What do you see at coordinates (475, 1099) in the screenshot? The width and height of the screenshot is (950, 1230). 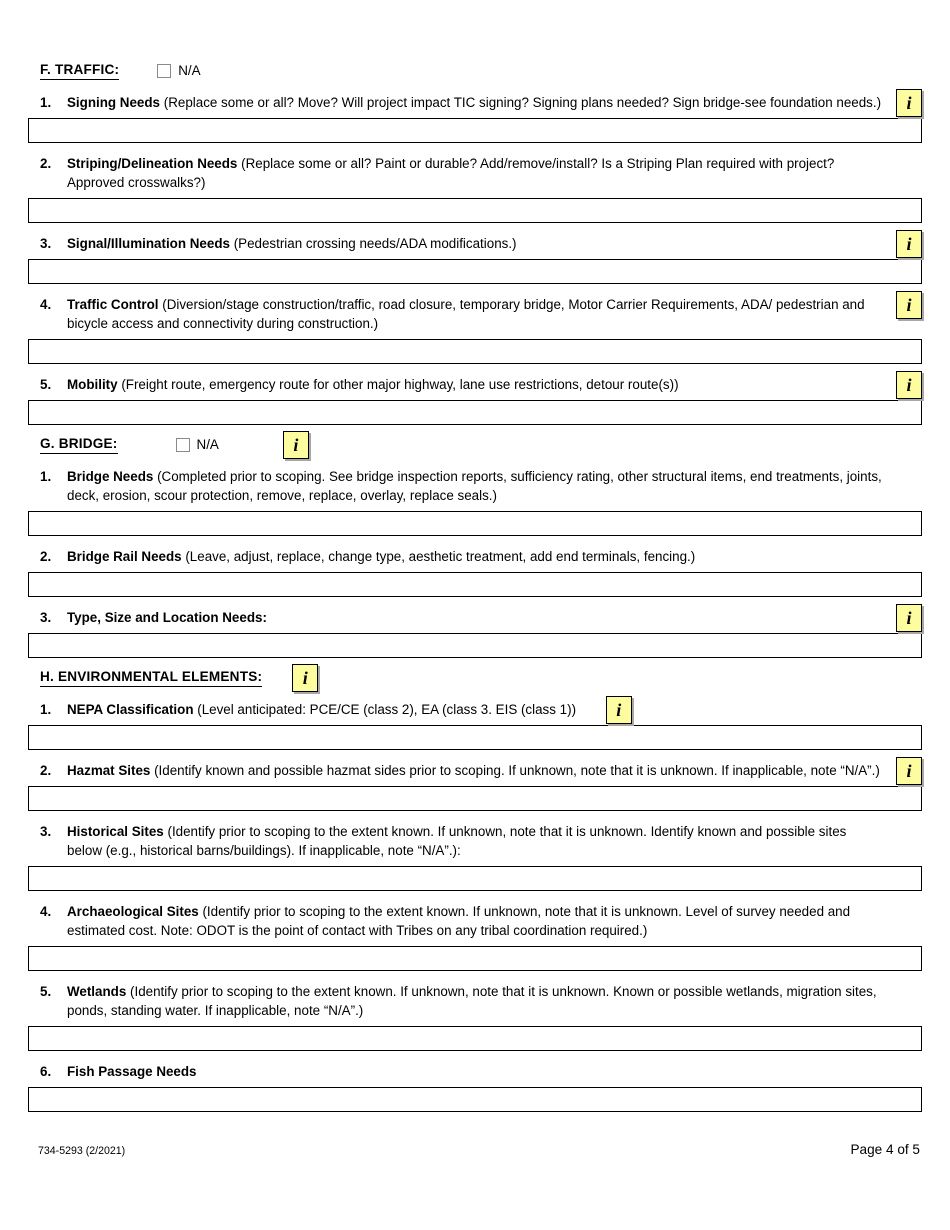 I see `fish-passage-input` at bounding box center [475, 1099].